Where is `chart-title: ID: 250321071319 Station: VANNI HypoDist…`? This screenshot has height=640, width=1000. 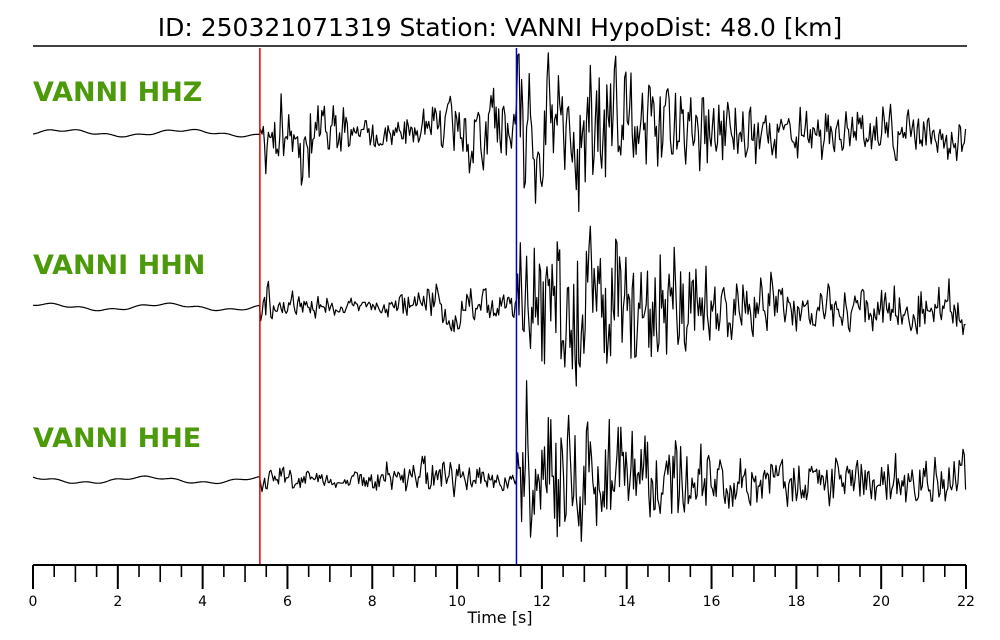 chart-title: ID: 250321071319 Station: VANNI HypoDist… is located at coordinates (500, 27).